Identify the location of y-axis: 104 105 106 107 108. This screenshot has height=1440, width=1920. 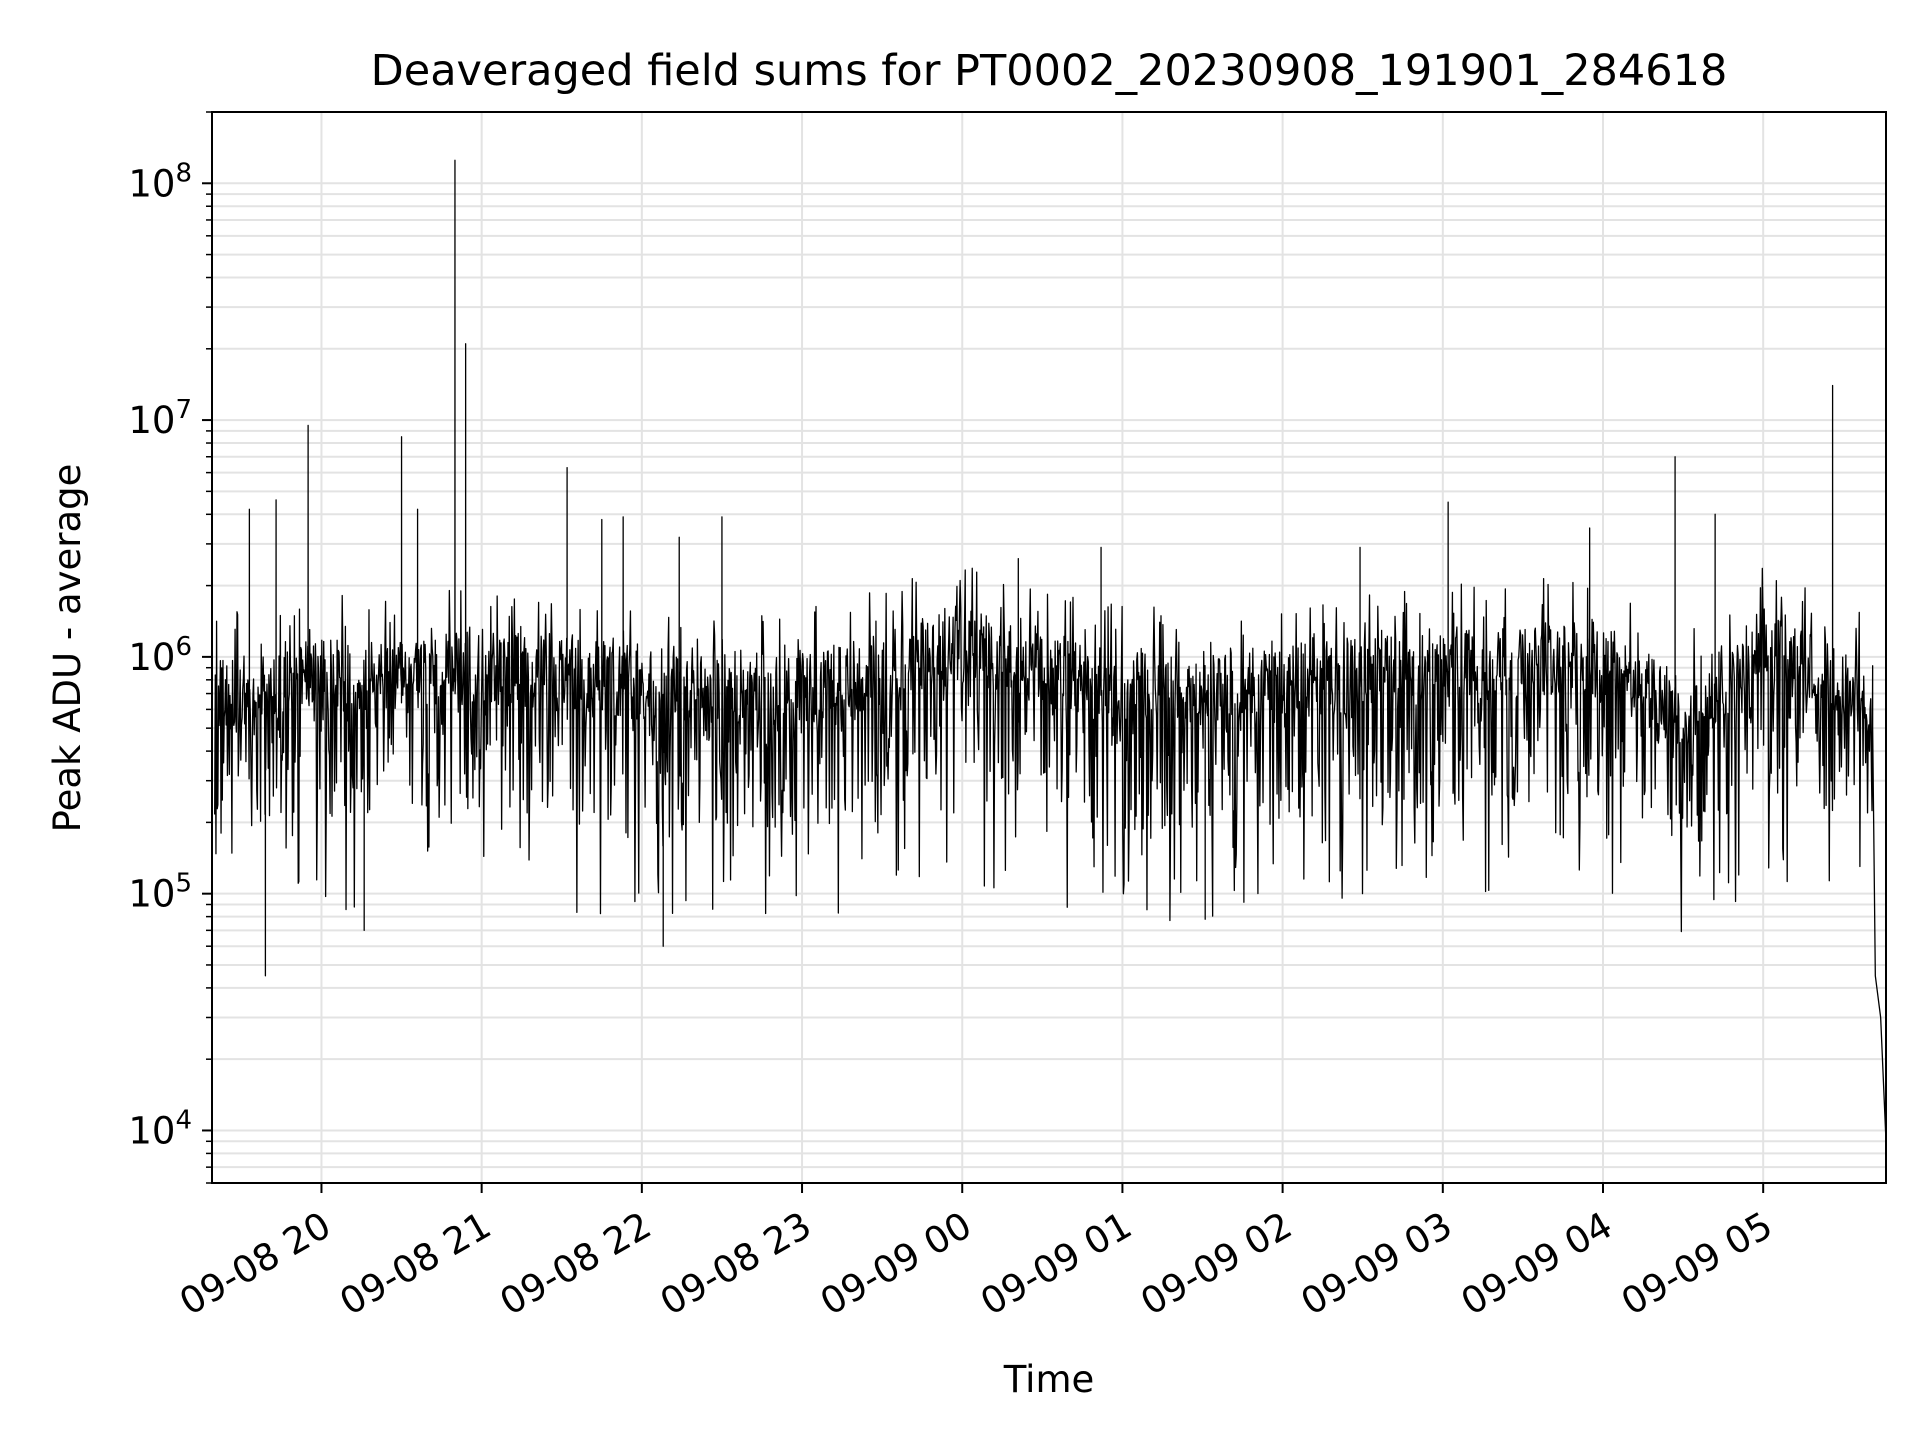
(170, 647).